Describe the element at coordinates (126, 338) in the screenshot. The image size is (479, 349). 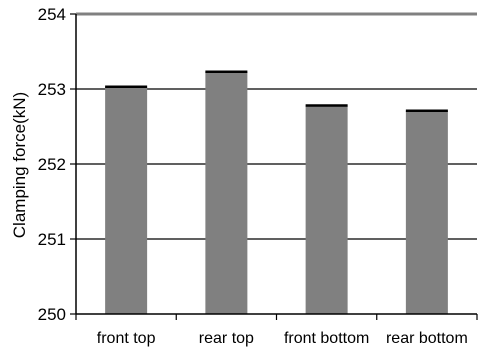
I see `x-tick-label: front top` at that location.